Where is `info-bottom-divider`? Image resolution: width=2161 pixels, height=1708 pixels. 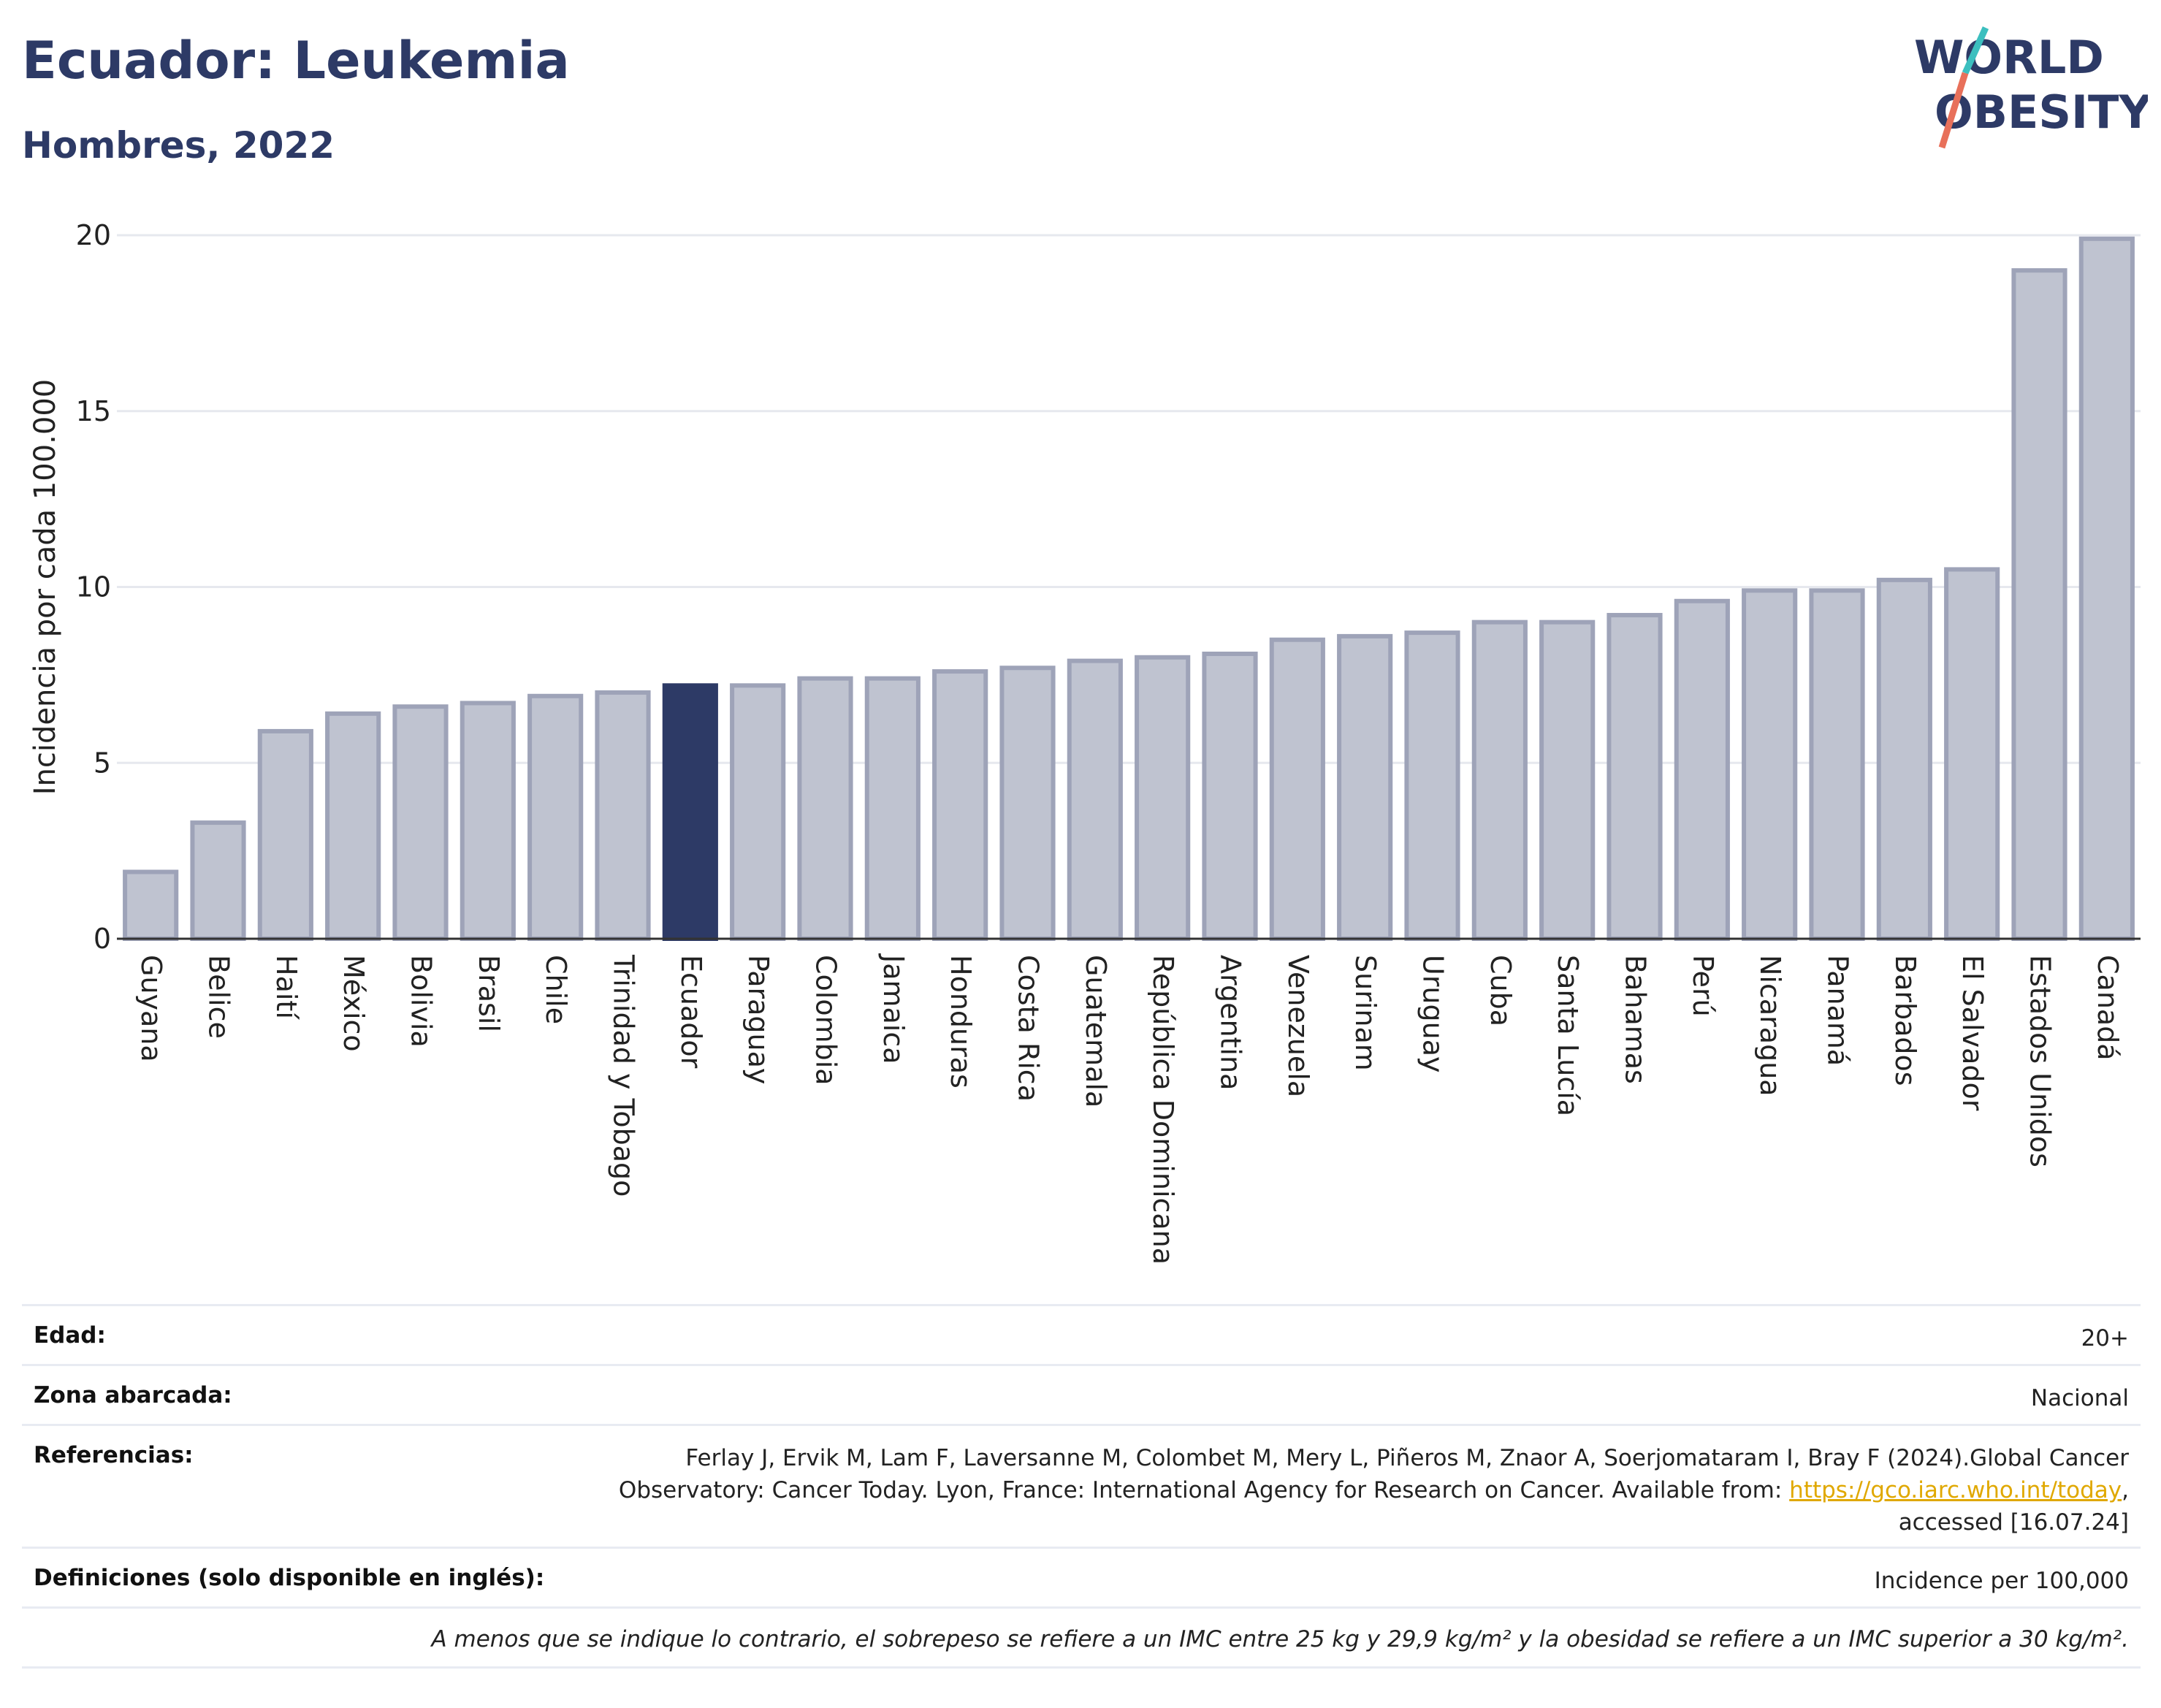
info-bottom-divider is located at coordinates (1081, 1667).